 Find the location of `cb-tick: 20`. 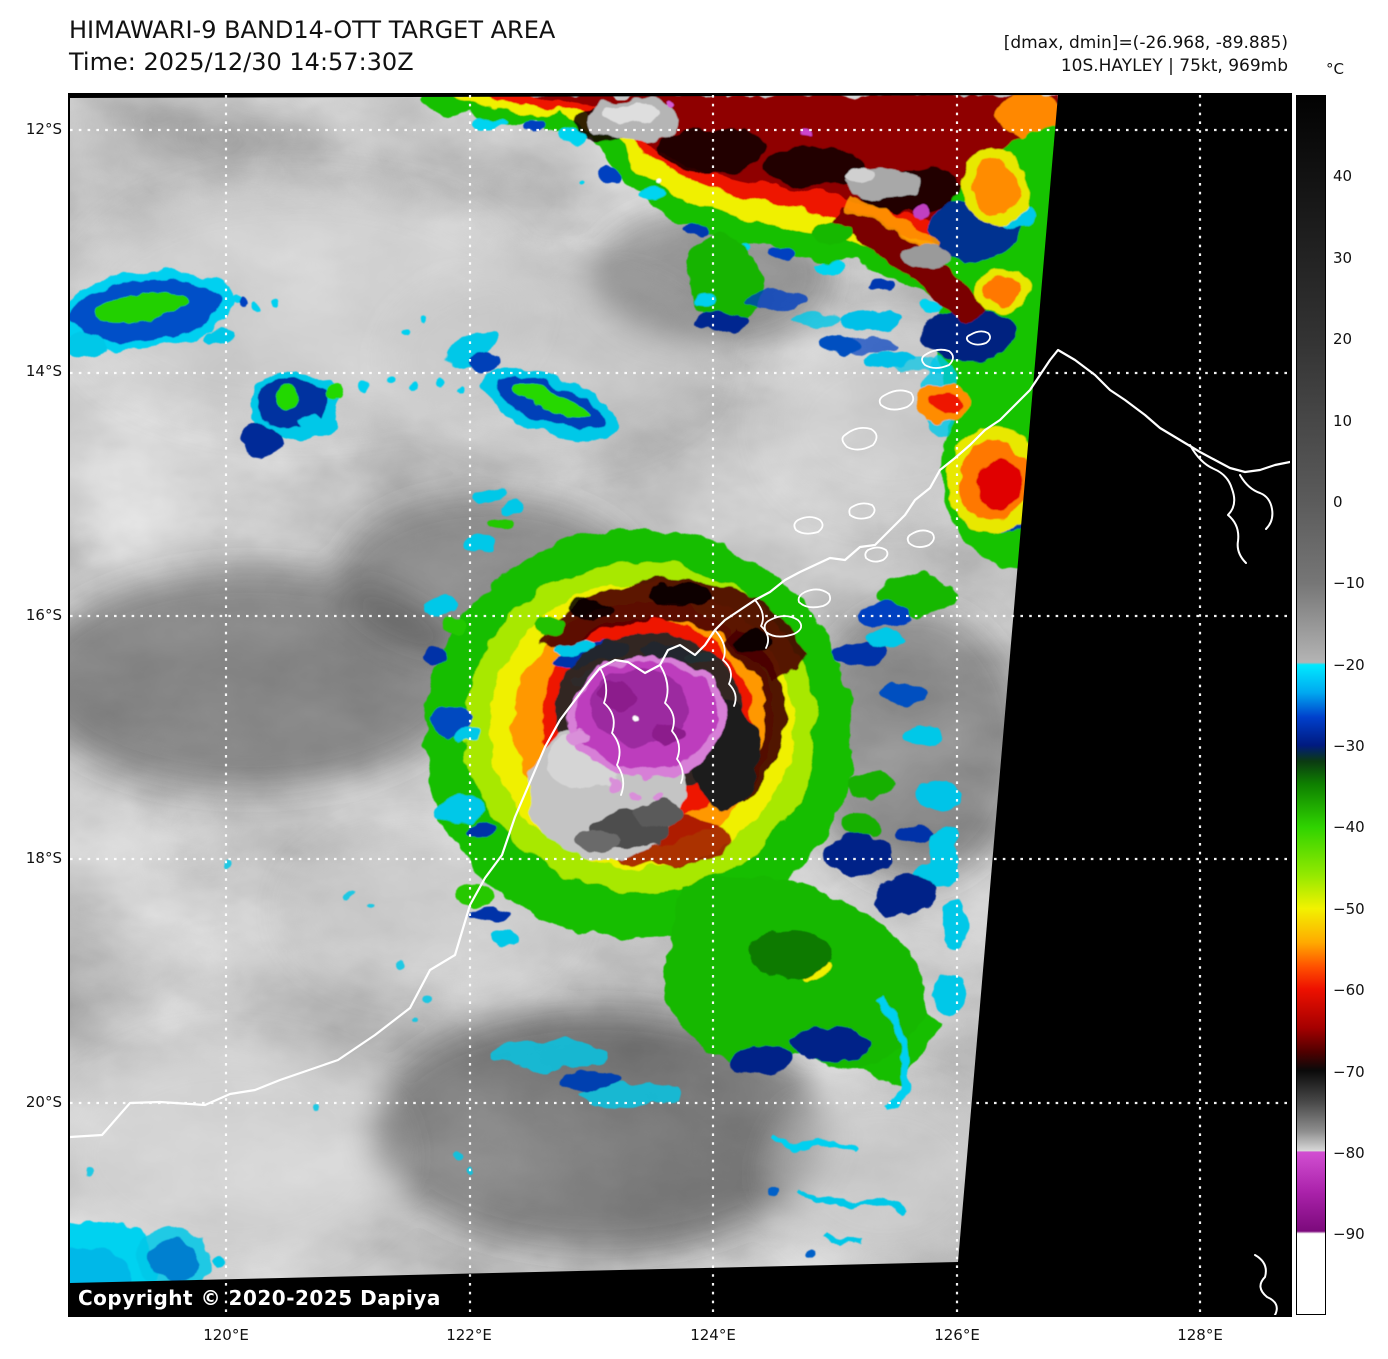

cb-tick: 20 is located at coordinates (1343, 339).